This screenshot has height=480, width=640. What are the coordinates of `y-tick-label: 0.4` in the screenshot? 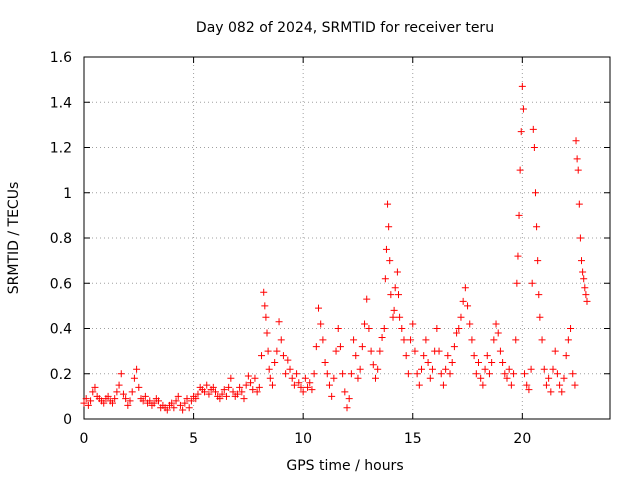 It's located at (61, 330).